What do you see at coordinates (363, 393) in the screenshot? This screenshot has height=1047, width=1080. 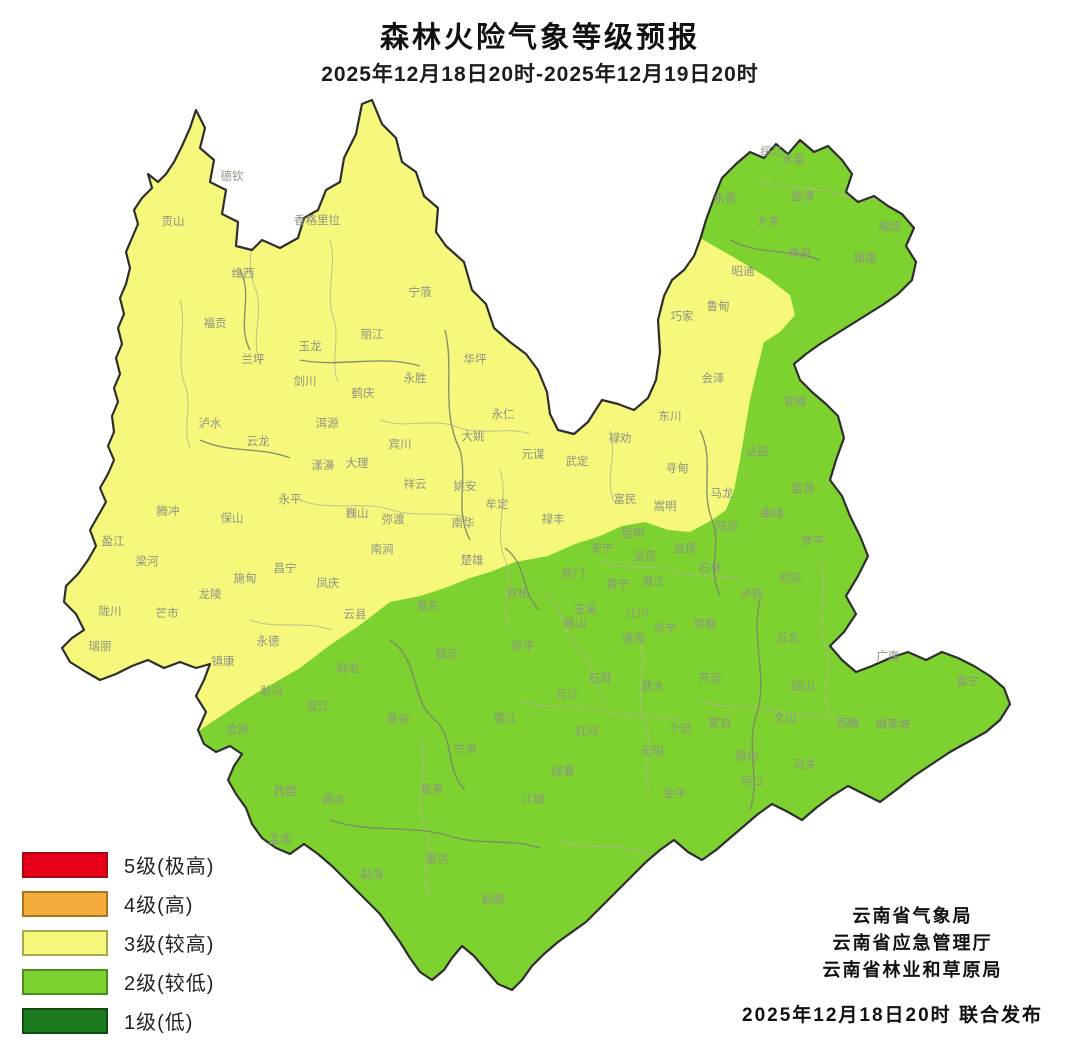 I see `county-label: 鹤庆` at bounding box center [363, 393].